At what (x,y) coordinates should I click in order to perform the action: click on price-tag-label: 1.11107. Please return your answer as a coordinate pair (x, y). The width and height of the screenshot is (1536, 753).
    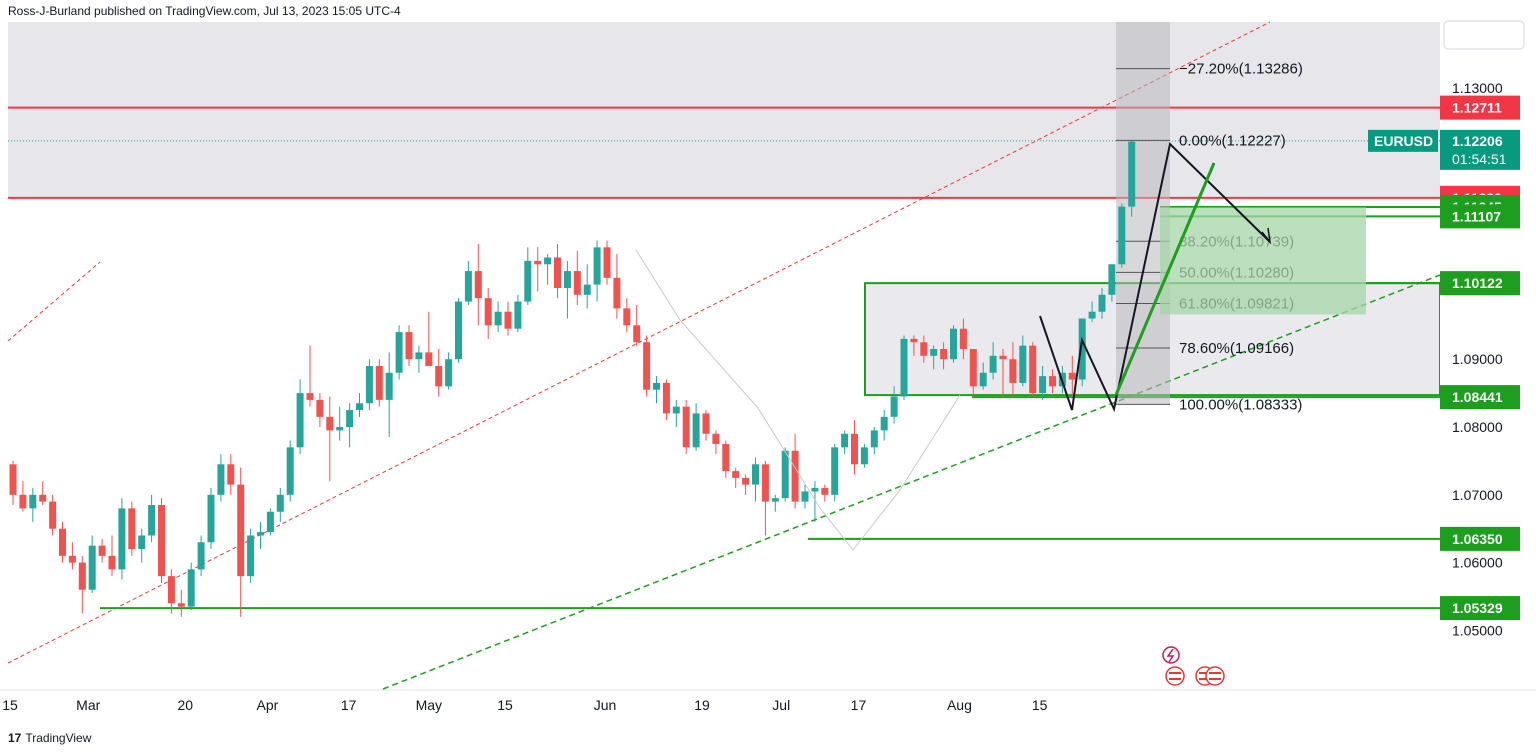
    Looking at the image, I should click on (1476, 216).